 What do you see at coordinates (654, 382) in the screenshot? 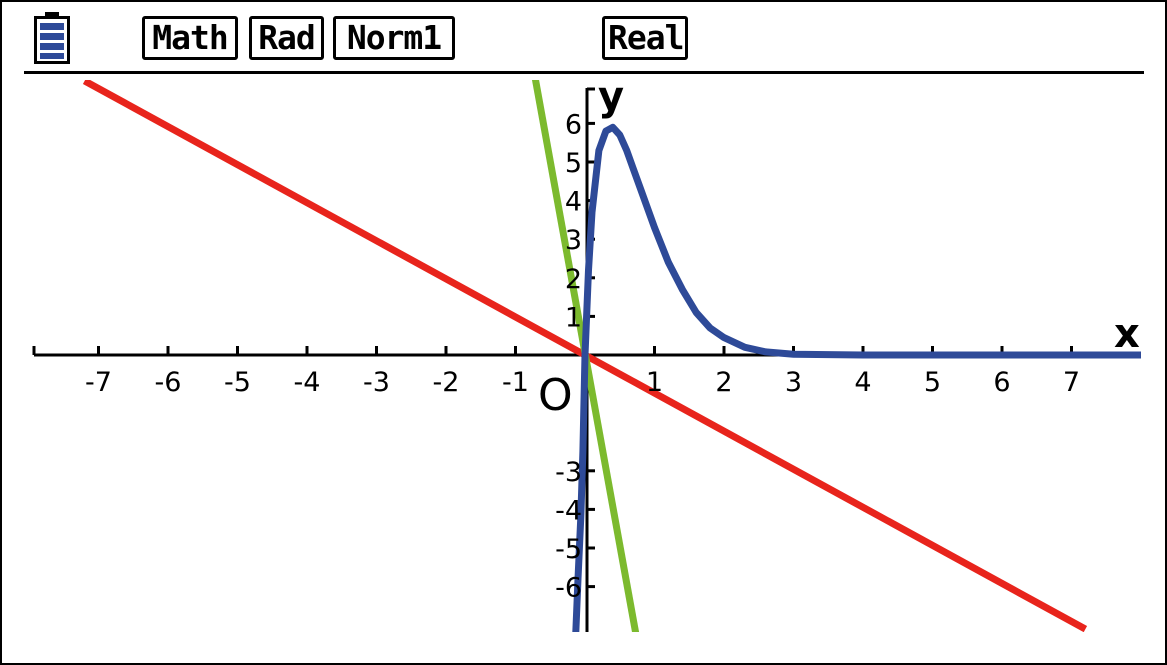
I see `x-tick-label: 1` at bounding box center [654, 382].